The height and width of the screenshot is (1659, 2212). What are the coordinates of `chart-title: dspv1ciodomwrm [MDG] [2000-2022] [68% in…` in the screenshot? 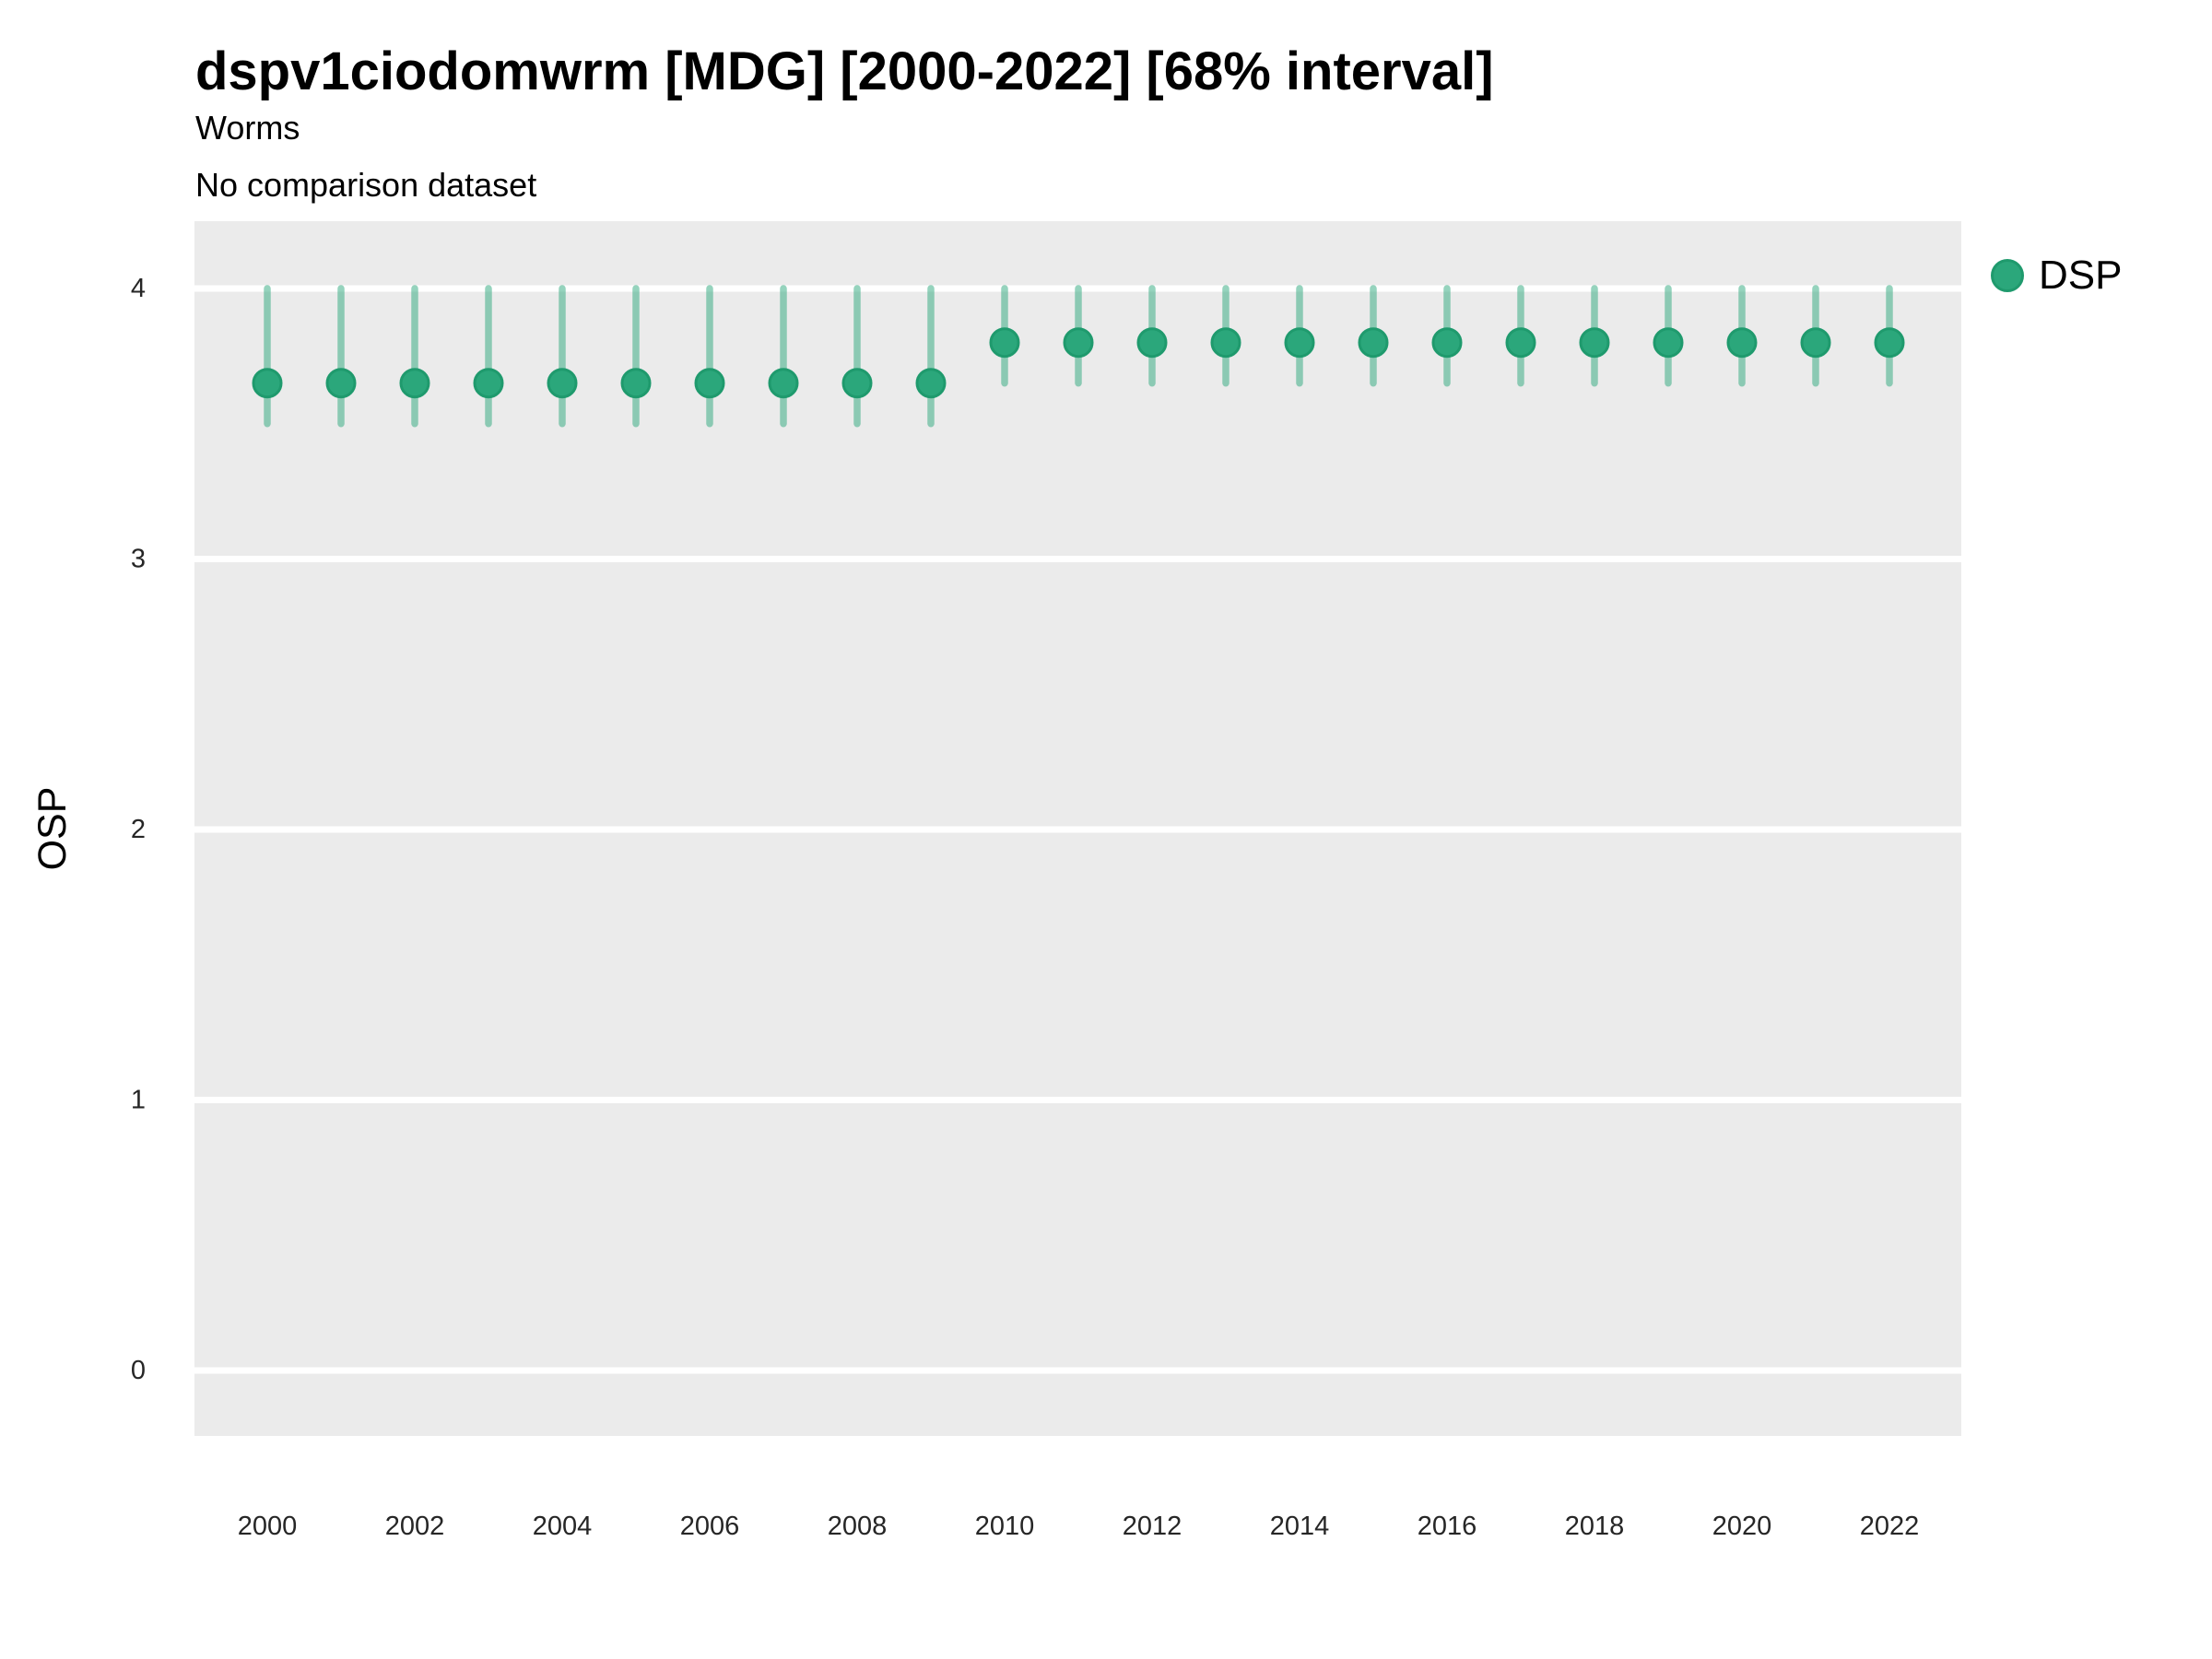 It's located at (844, 71).